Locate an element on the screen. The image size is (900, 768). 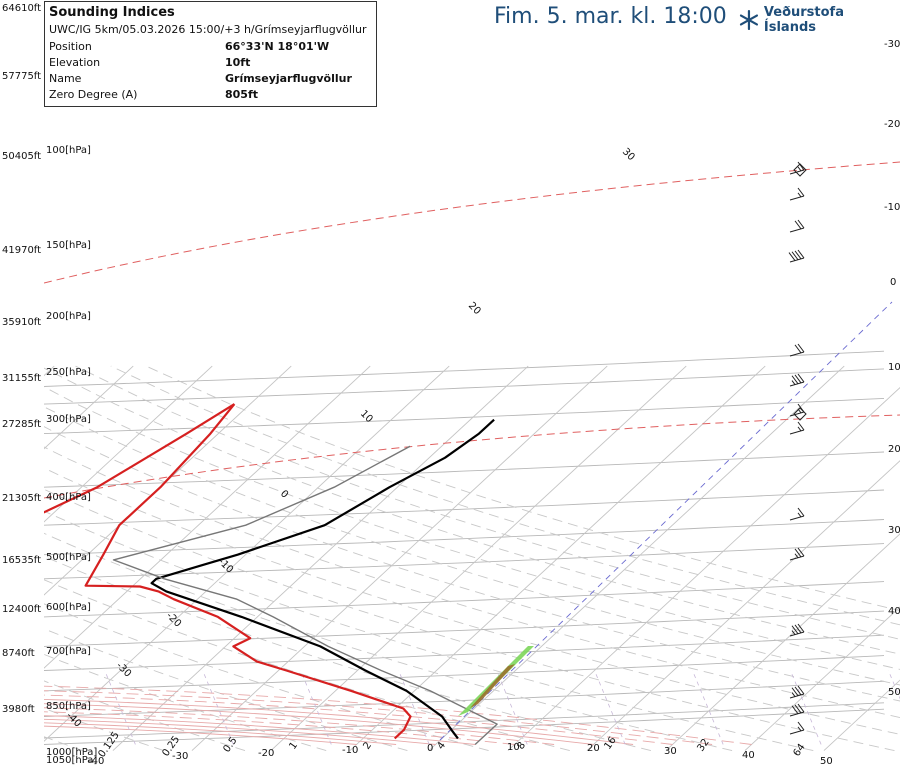
mixing-ratio-tick-label: 64 is located at coordinates (799, 750).